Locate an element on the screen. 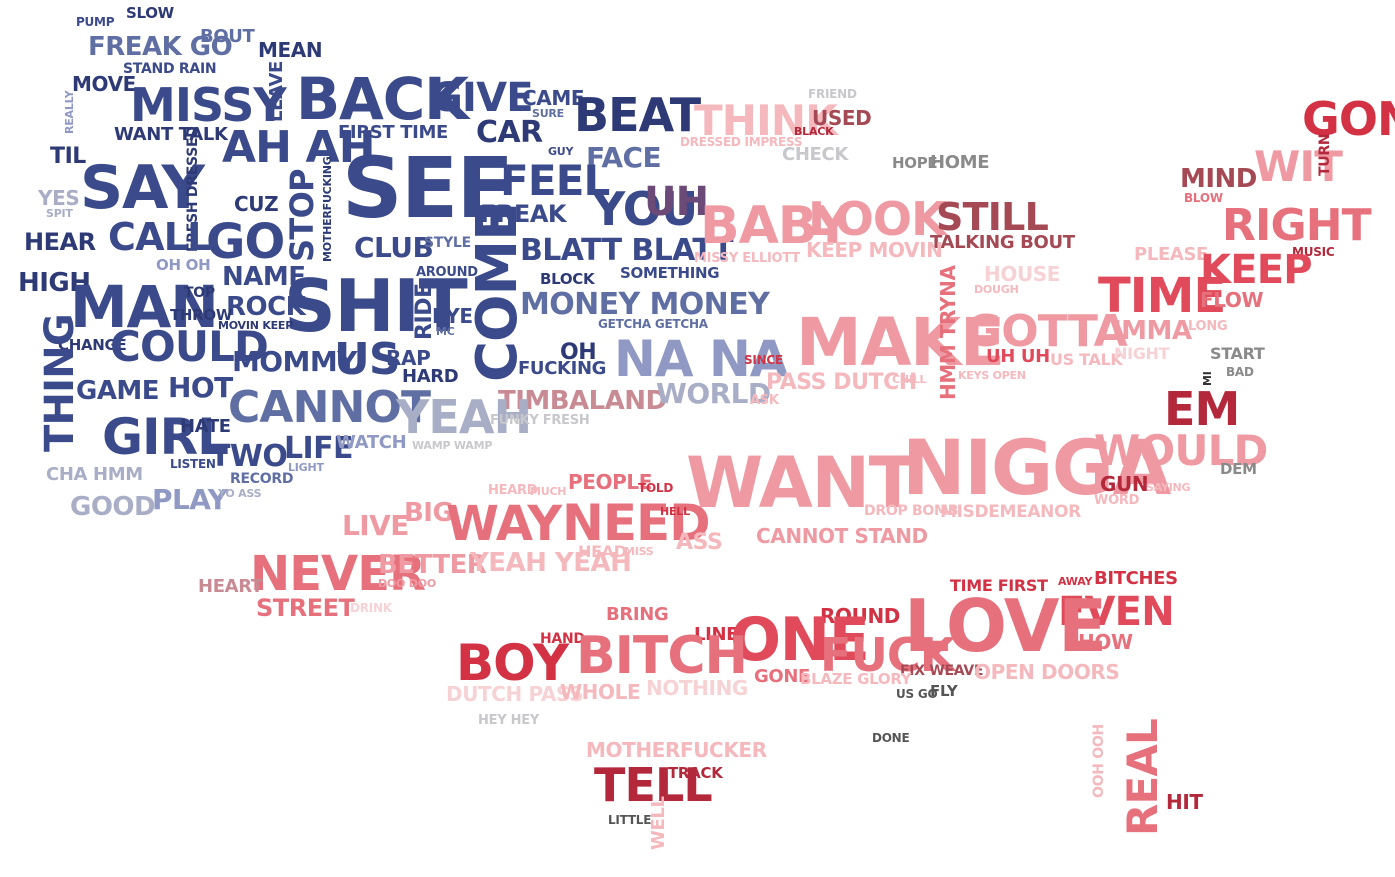 The image size is (1395, 877). word: MOMMY is located at coordinates (294, 361).